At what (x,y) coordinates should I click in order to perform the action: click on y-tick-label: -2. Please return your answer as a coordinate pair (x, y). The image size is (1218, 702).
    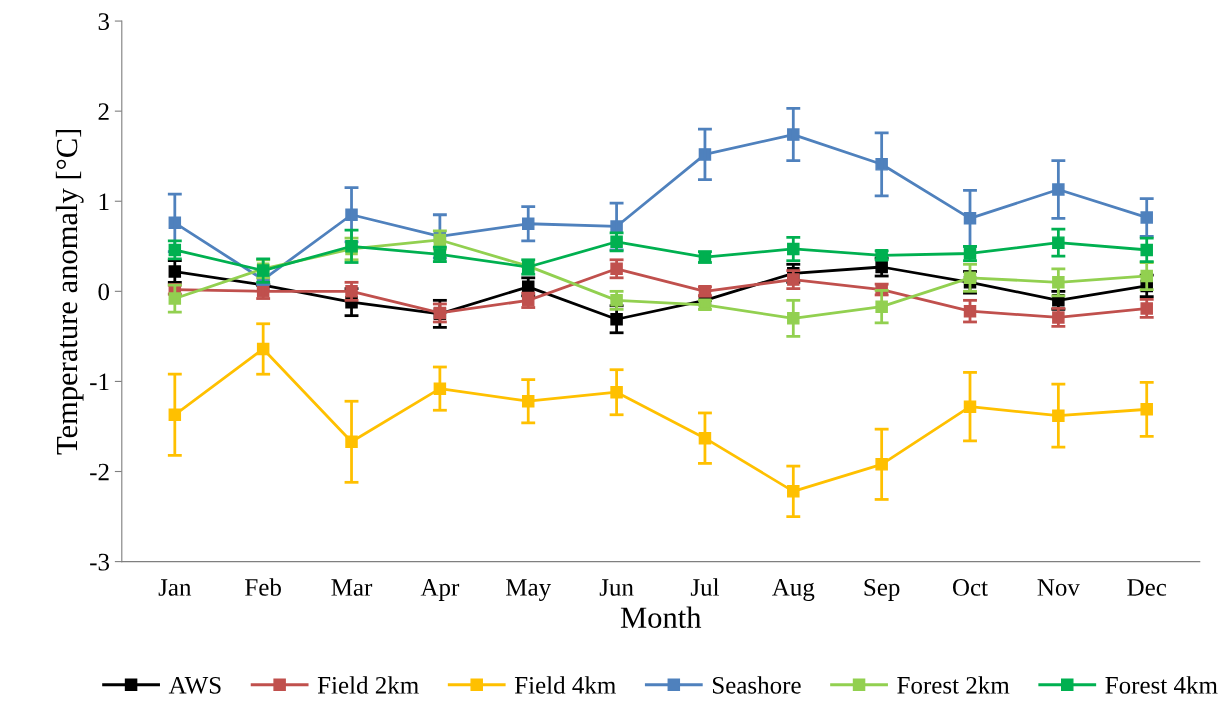
    Looking at the image, I should click on (99, 472).